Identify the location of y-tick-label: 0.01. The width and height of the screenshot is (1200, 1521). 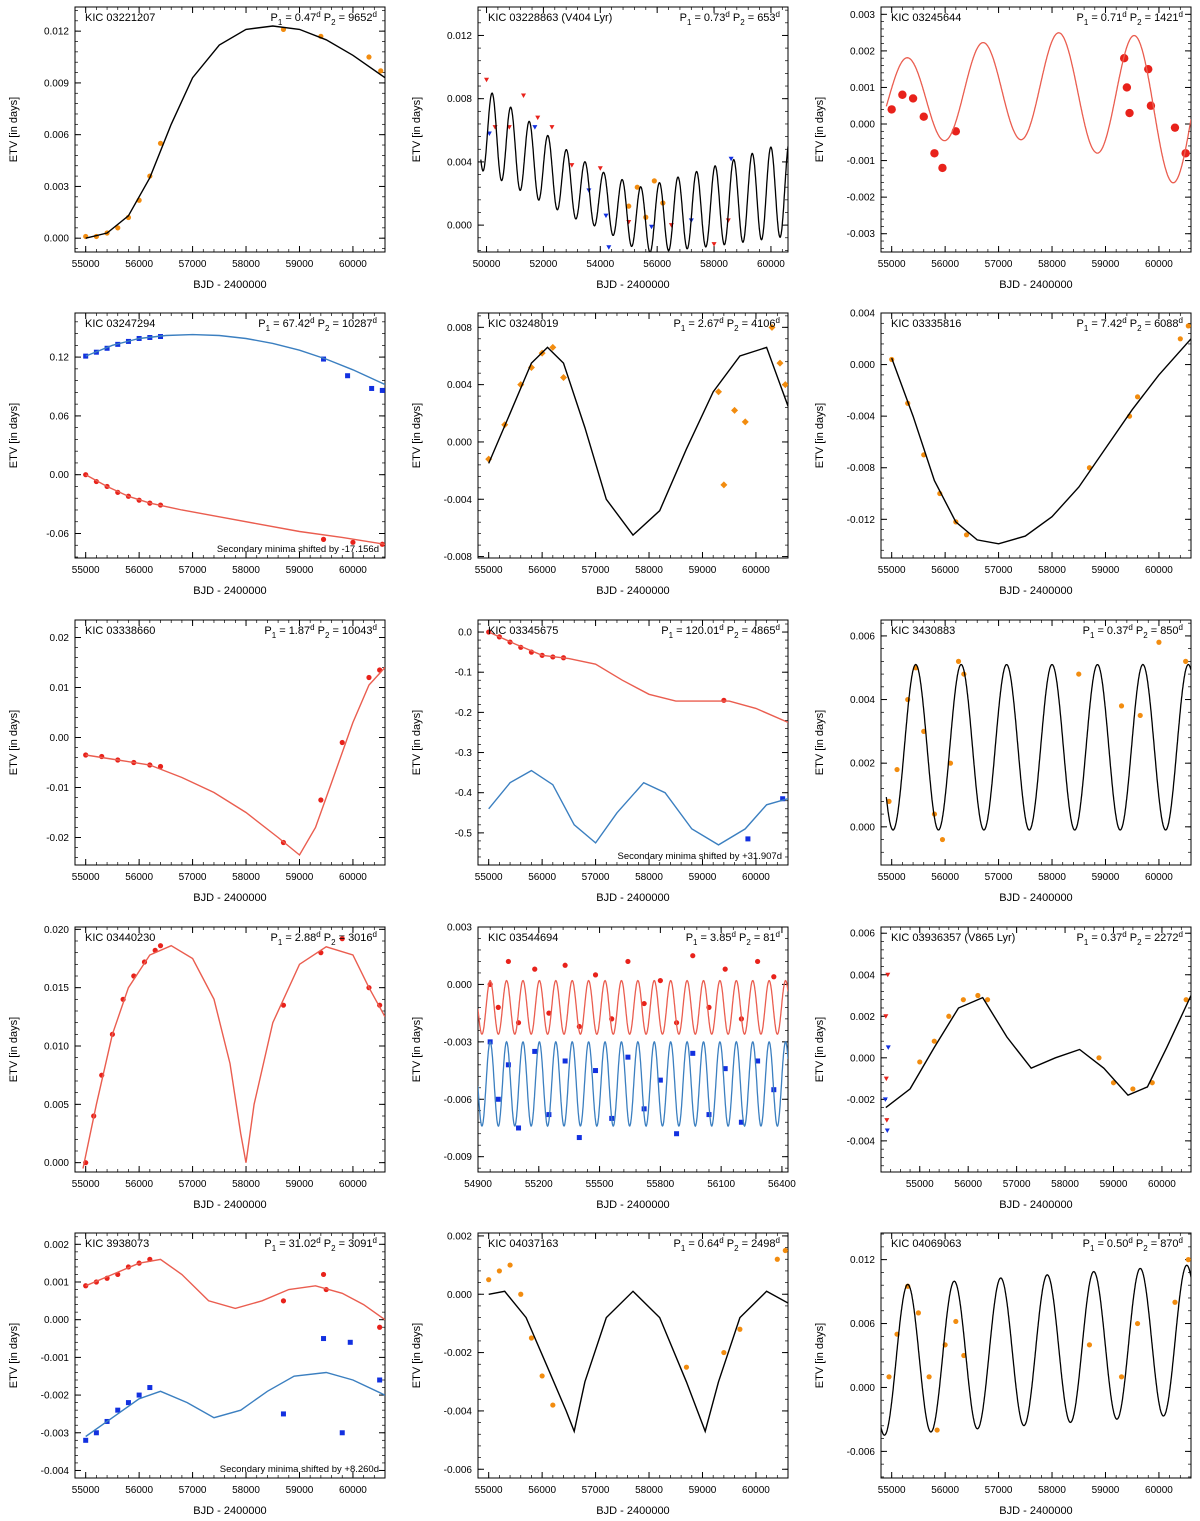
(60, 688).